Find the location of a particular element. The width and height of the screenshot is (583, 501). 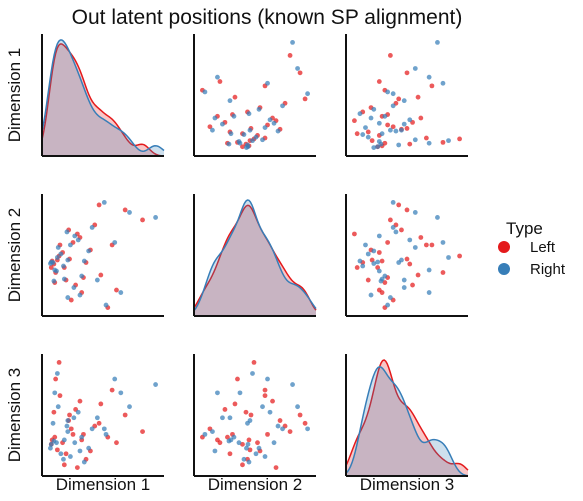

legend-label-left: Left is located at coordinates (543, 247).